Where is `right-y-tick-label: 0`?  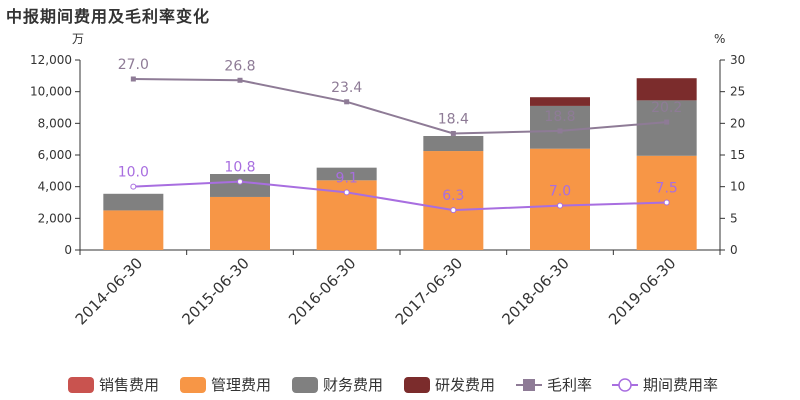
right-y-tick-label: 0 is located at coordinates (734, 250).